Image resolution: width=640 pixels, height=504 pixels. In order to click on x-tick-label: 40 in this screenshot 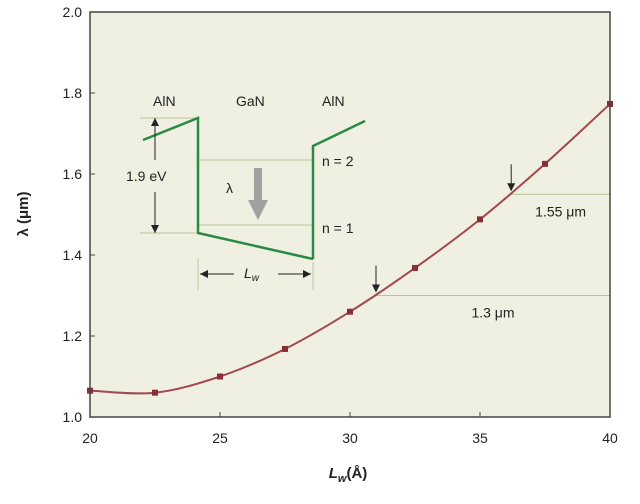, I will do `click(610, 438)`.